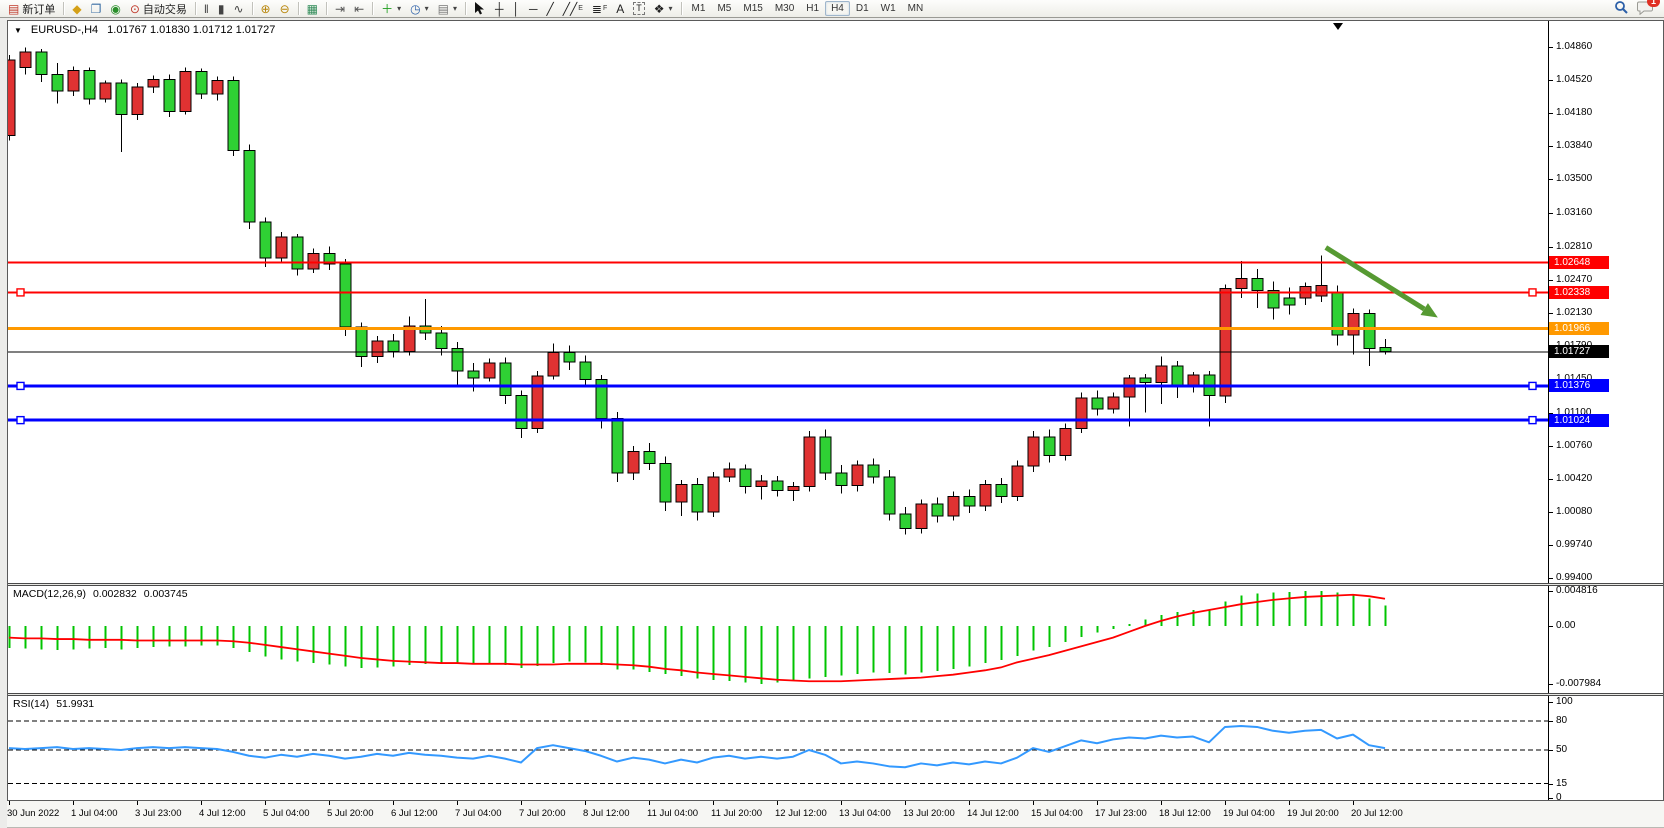 This screenshot has width=1664, height=828. What do you see at coordinates (426, 8) in the screenshot?
I see `chevron-down-icon: ▾` at bounding box center [426, 8].